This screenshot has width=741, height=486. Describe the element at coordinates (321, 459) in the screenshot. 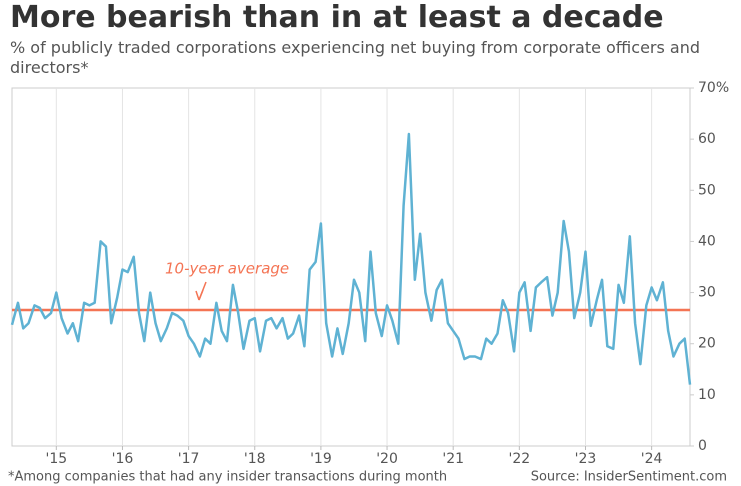

I see `x-tick-label: '19` at that location.